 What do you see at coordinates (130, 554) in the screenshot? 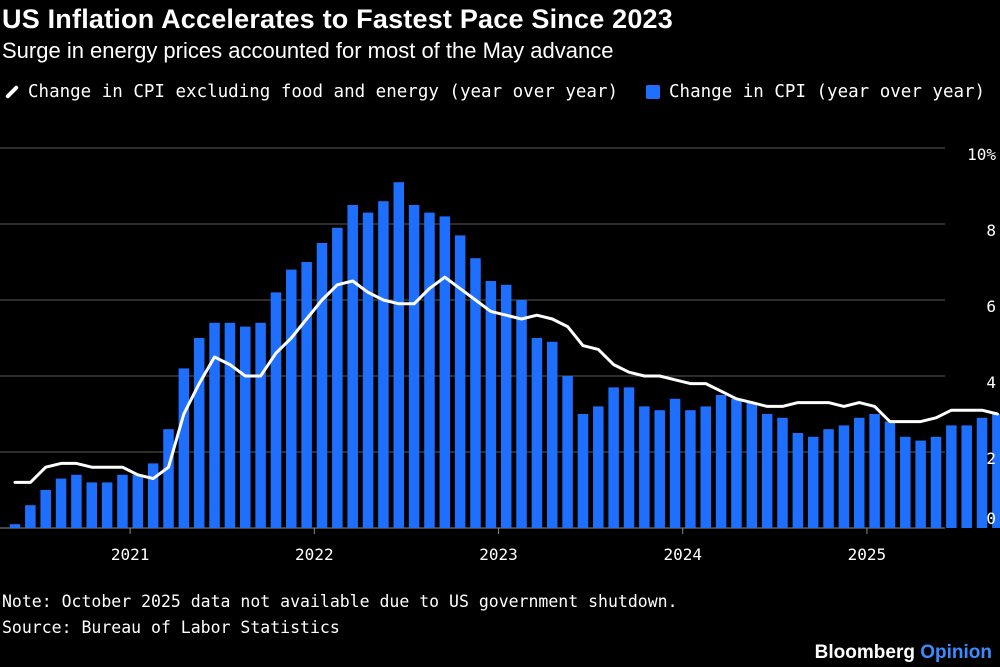
I see `x-tick-label: 2021` at bounding box center [130, 554].